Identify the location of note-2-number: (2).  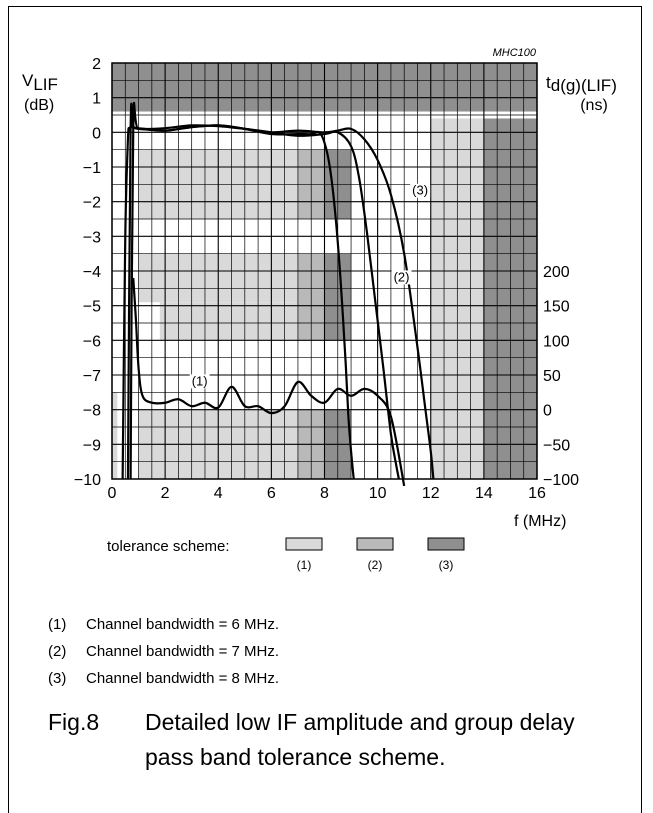
(57, 651).